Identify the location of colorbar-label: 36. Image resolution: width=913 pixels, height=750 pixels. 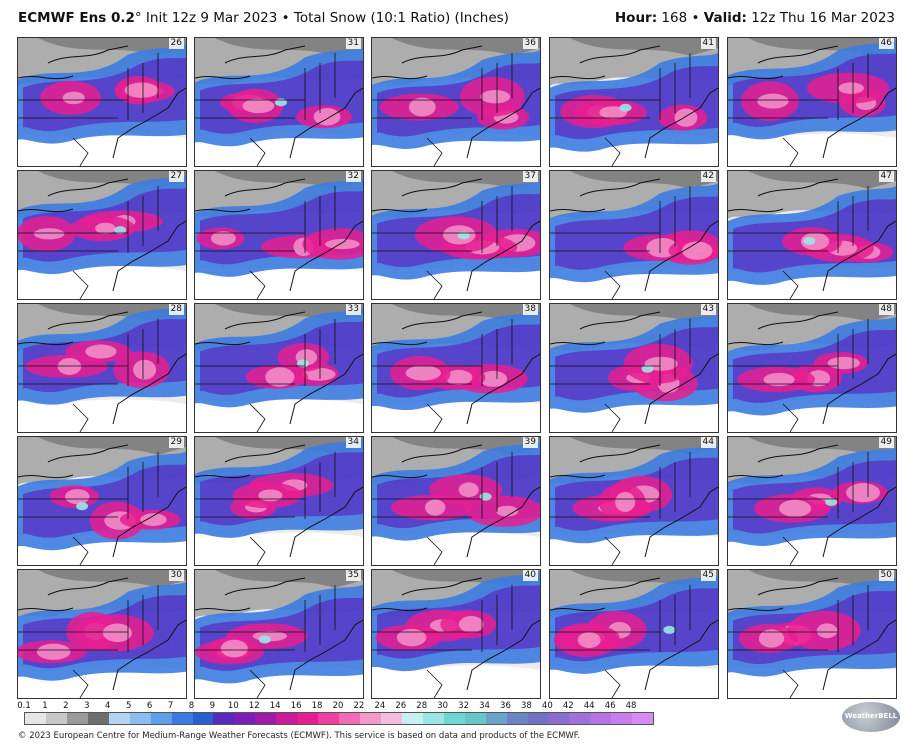
(505, 706).